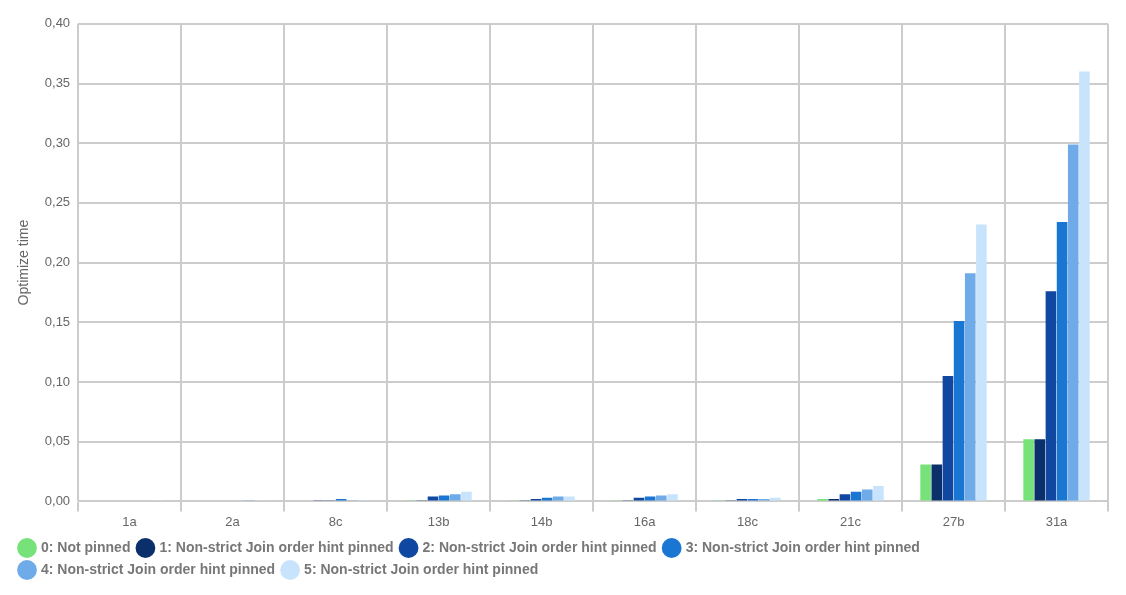 The image size is (1126, 595). I want to click on y-tick-label: 0,25, so click(57, 202).